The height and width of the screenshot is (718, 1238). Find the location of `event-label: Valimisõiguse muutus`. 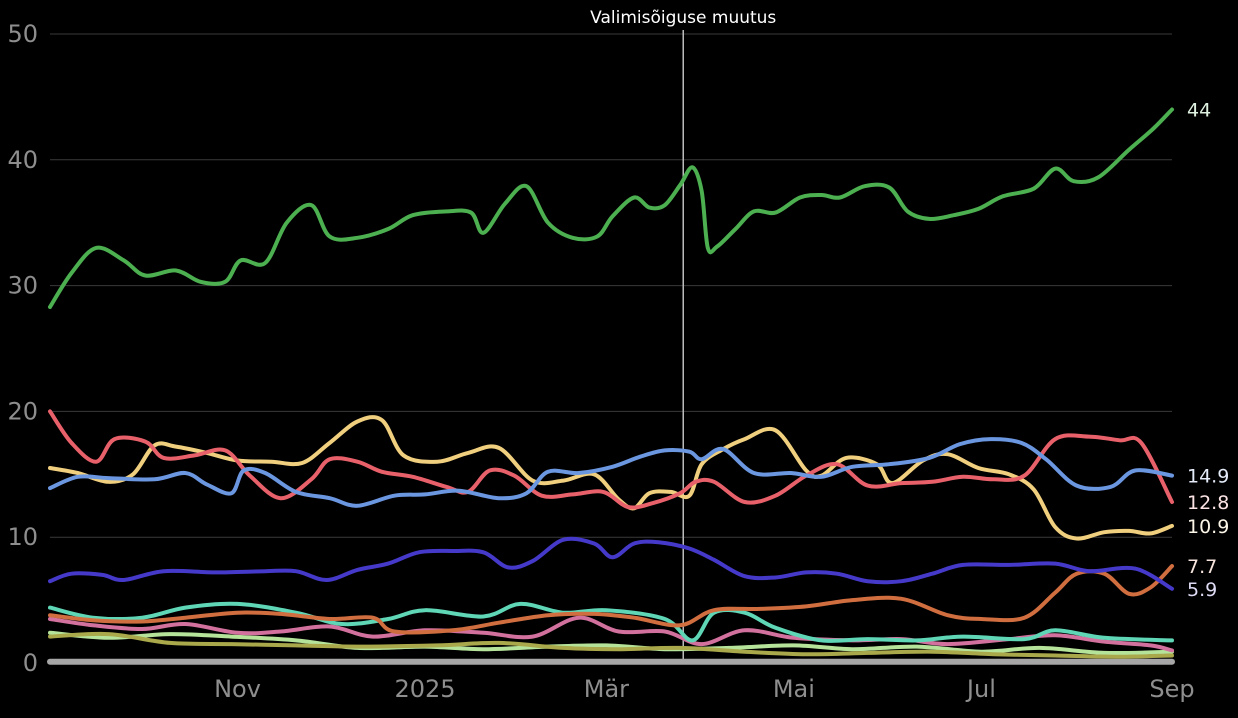

event-label: Valimisõiguse muutus is located at coordinates (683, 18).